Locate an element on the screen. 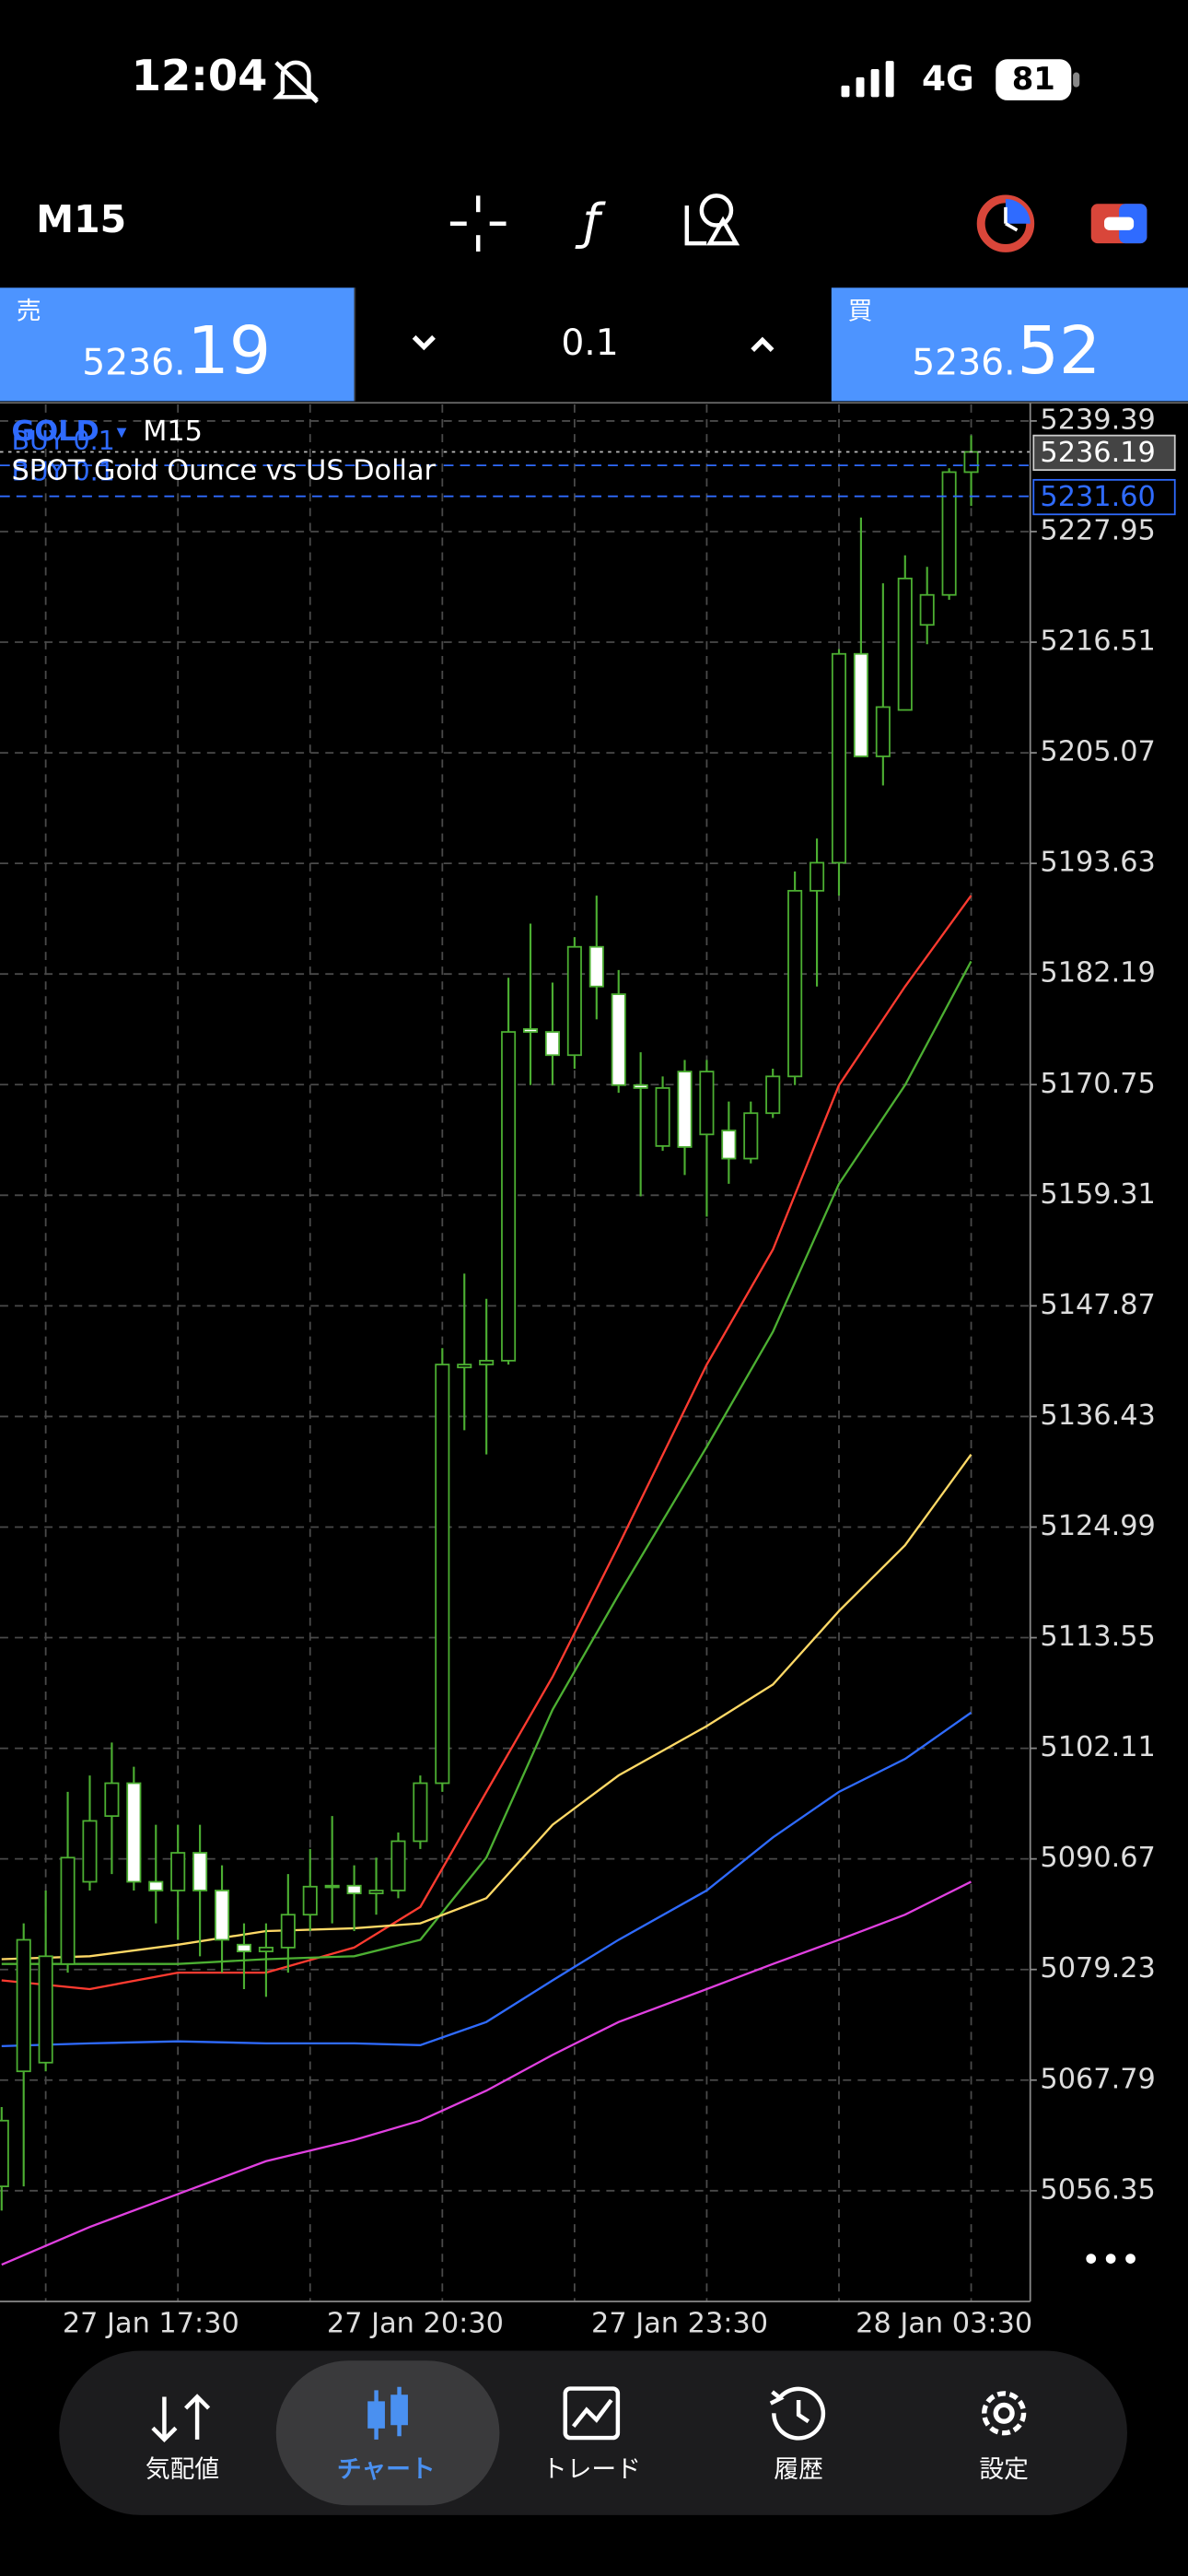 The height and width of the screenshot is (2576, 1188). y-tick-label: 5079.23 is located at coordinates (1097, 1968).